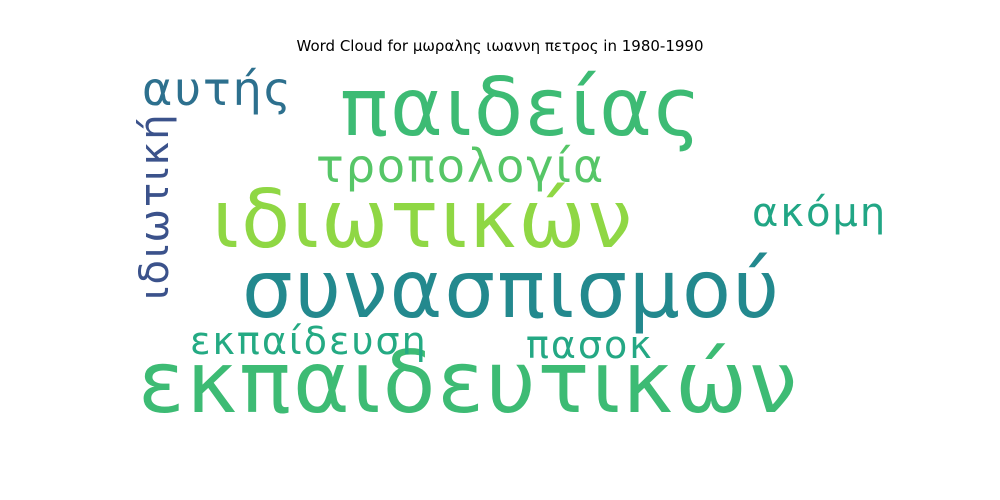 This screenshot has width=1000, height=500. Describe the element at coordinates (423, 219) in the screenshot. I see `word-cloud-word: ιδιωτικών` at that location.